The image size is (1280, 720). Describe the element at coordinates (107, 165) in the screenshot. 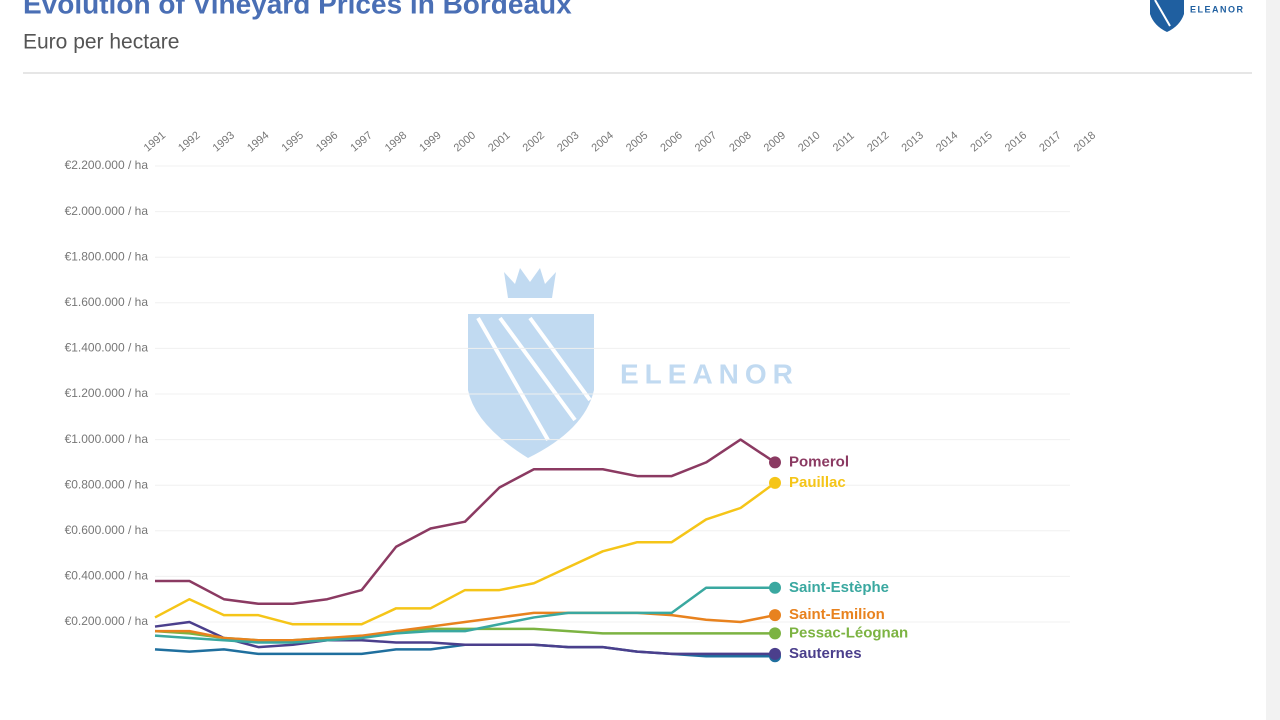

I see `y-tick-label: €2.200.000 / ha` at that location.